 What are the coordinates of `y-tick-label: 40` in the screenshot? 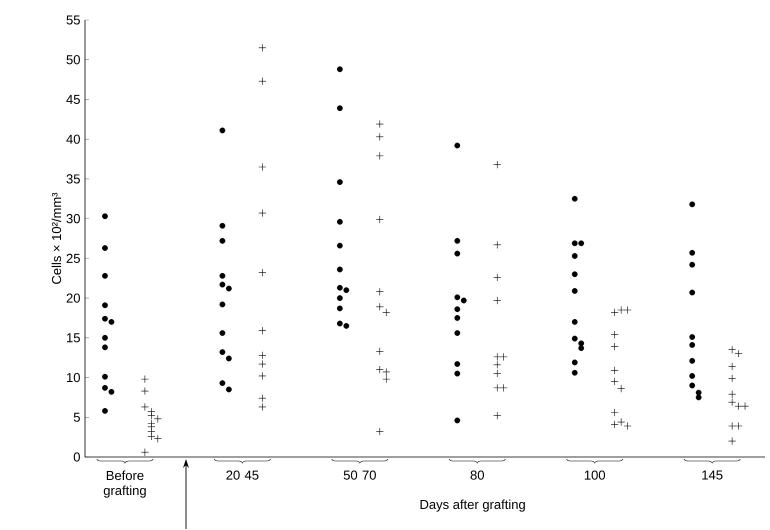 It's located at (73, 139).